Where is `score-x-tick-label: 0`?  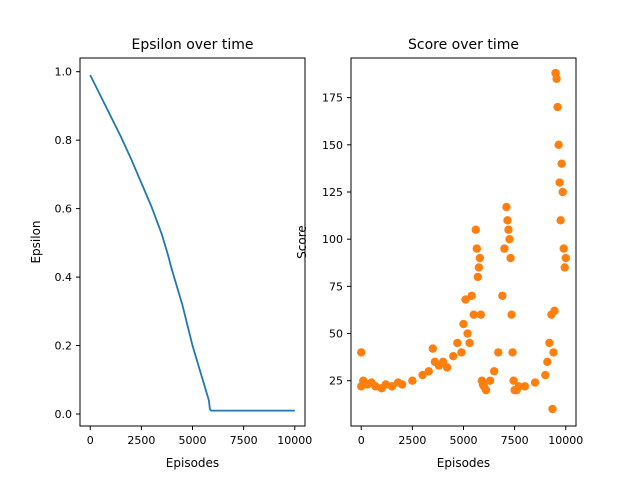
score-x-tick-label: 0 is located at coordinates (361, 440).